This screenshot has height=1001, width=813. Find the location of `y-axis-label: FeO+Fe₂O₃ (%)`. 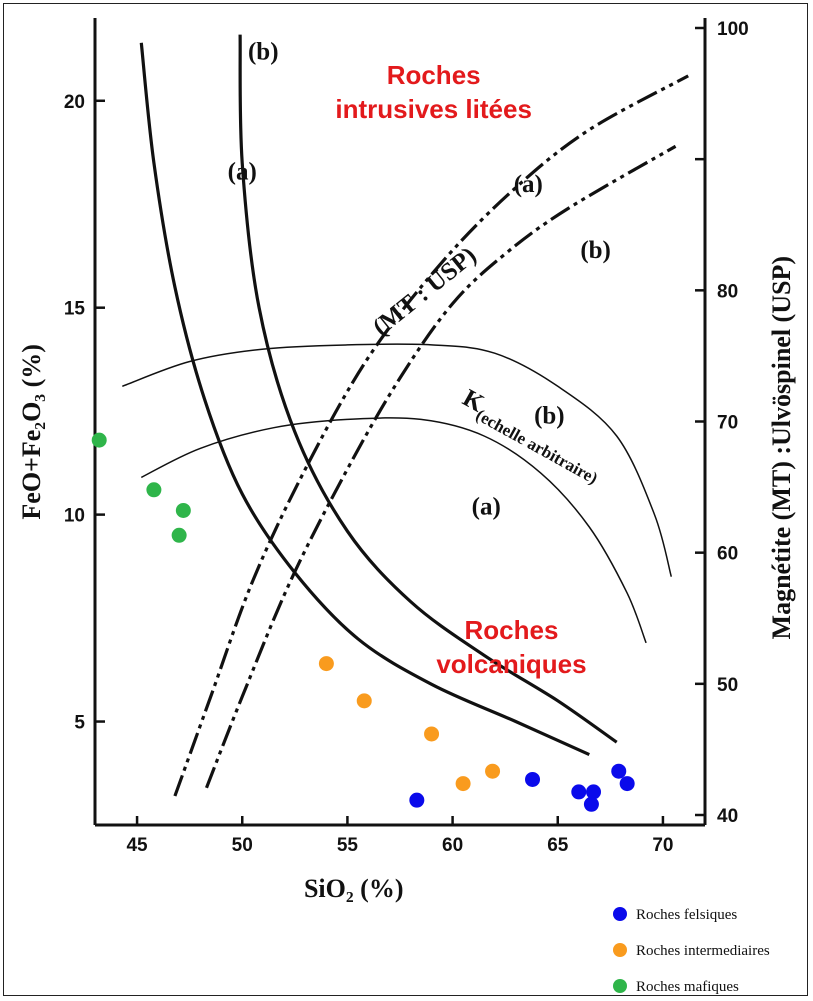

y-axis-label: FeO+Fe₂O₃ (%) is located at coordinates (31, 432).